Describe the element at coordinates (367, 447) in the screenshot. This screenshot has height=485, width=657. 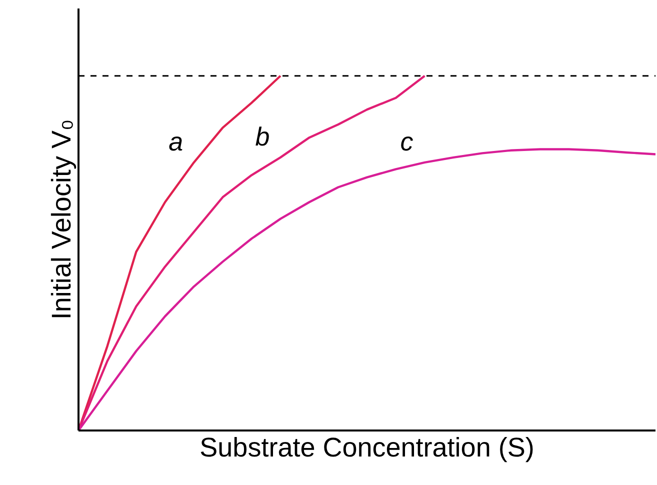
I see `x-axis-title: Substrate Concentration (S)` at that location.